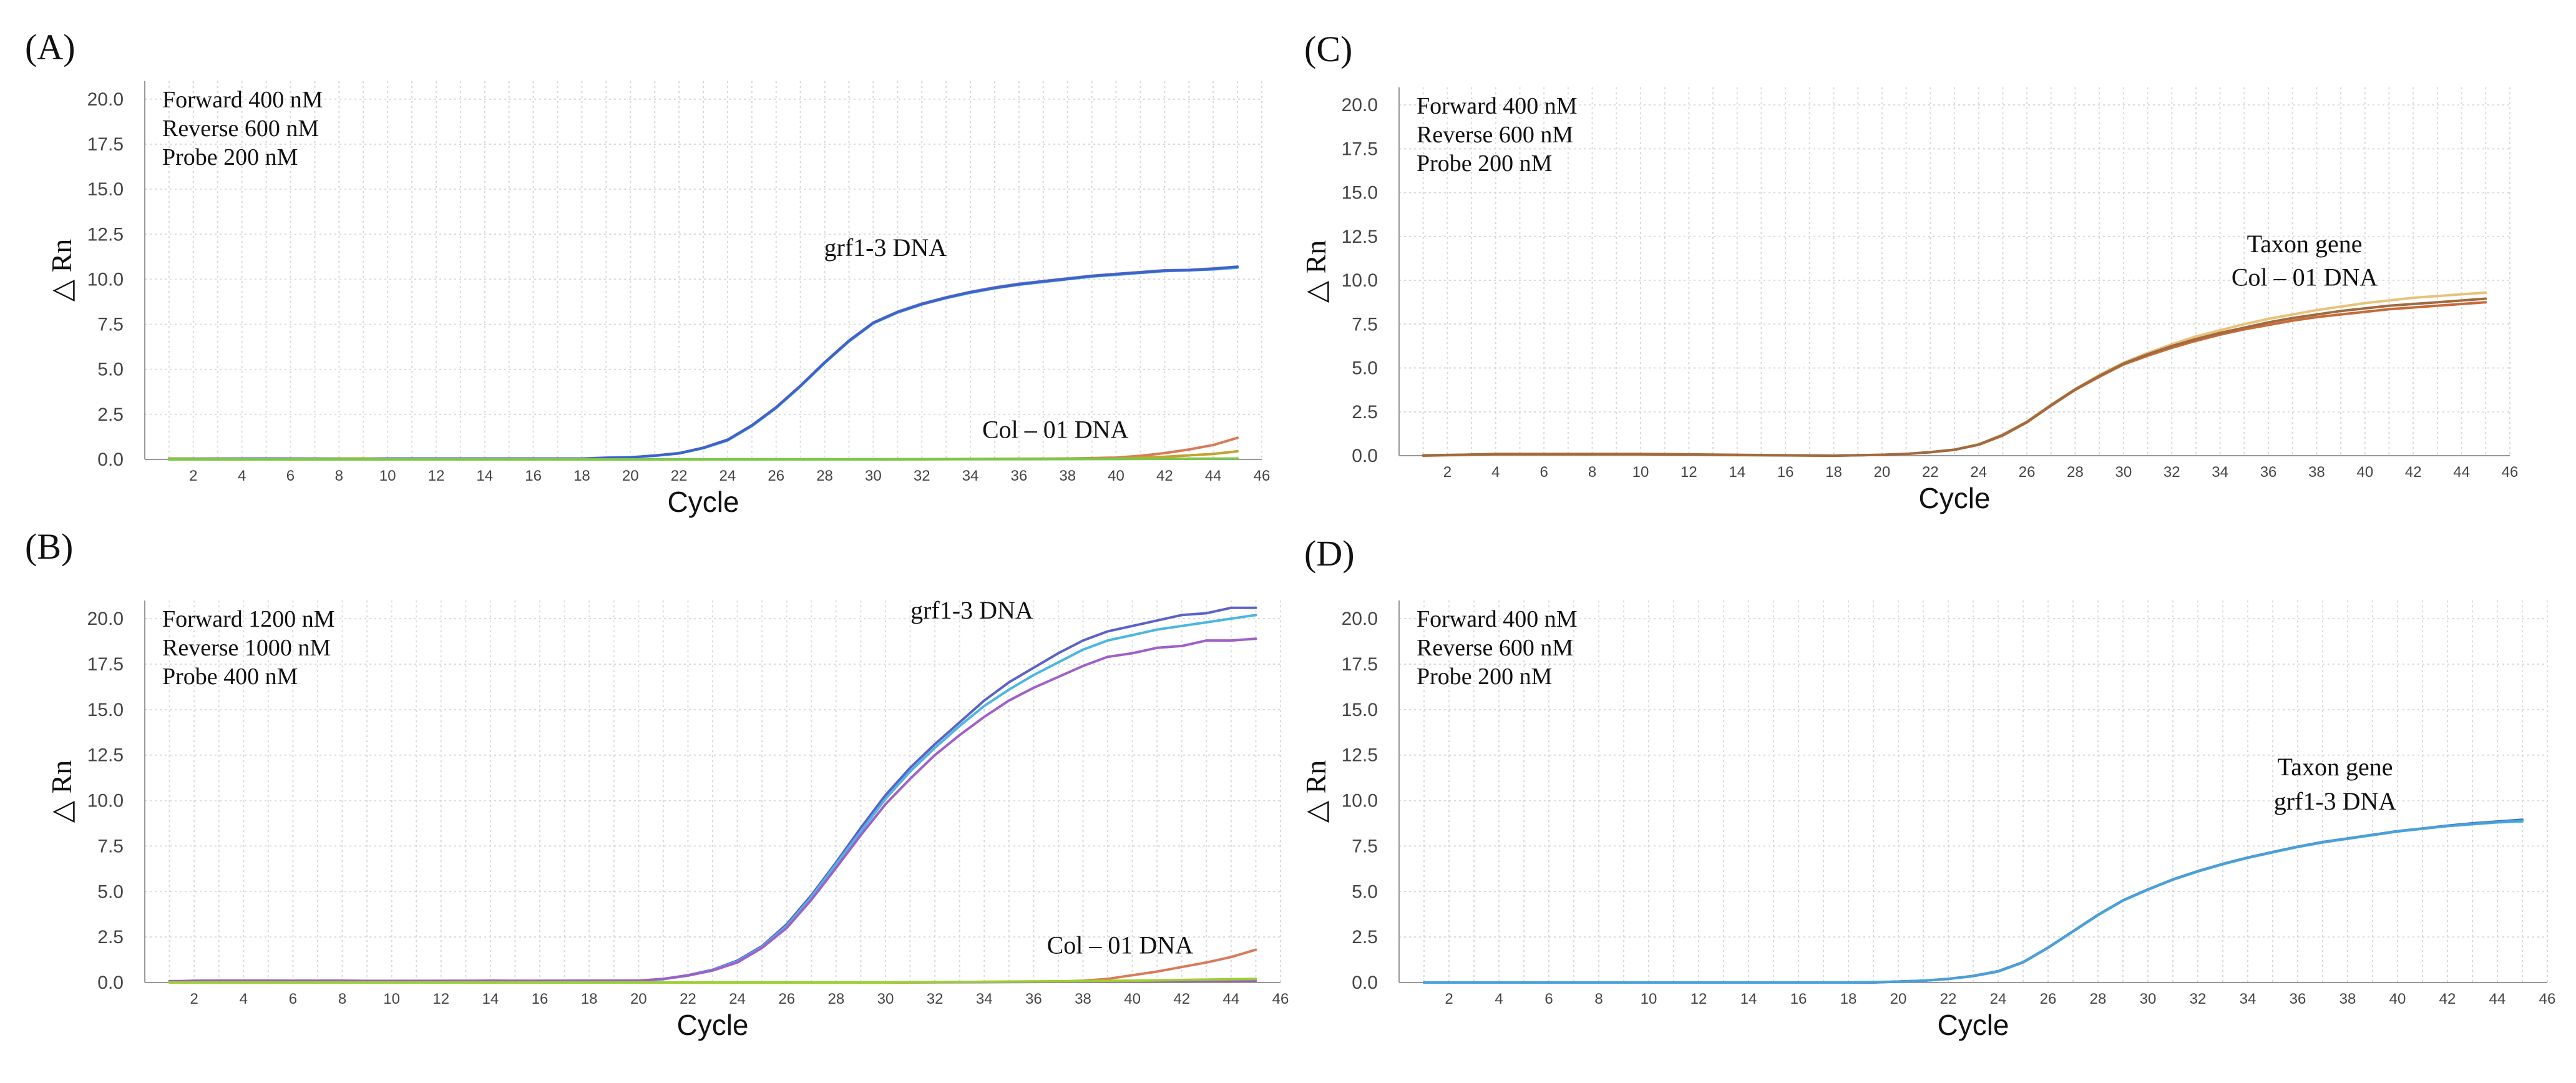 The image size is (2576, 1083). What do you see at coordinates (2220, 472) in the screenshot?
I see `x-tick-label: 34` at bounding box center [2220, 472].